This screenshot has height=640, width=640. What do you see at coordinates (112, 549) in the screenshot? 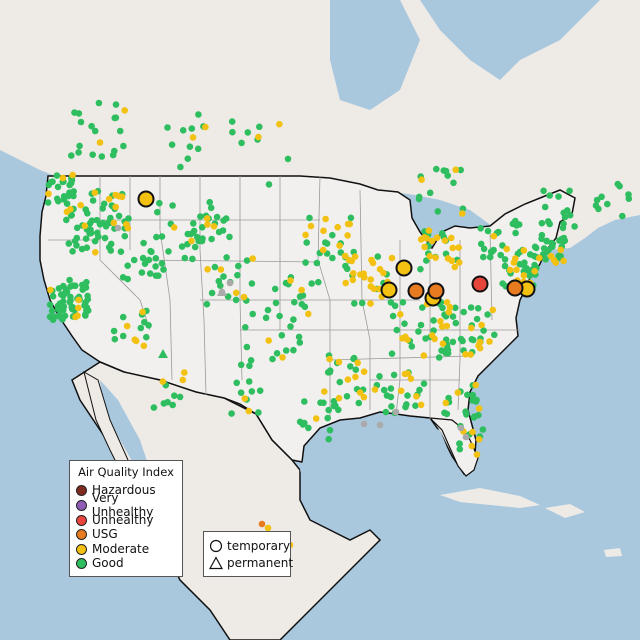
I see `legend-item-moderate: Moderate` at bounding box center [112, 549].